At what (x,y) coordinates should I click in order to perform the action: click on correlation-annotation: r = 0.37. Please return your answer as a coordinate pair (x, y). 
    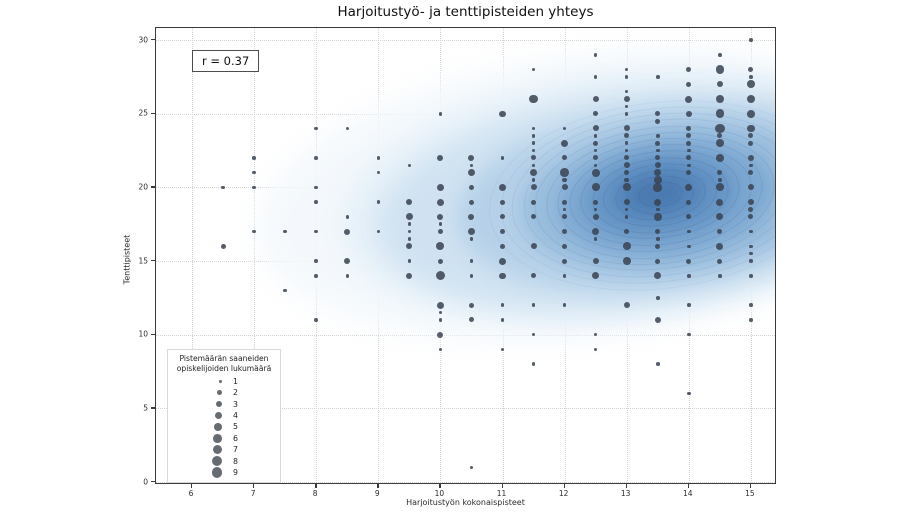
    Looking at the image, I should click on (226, 61).